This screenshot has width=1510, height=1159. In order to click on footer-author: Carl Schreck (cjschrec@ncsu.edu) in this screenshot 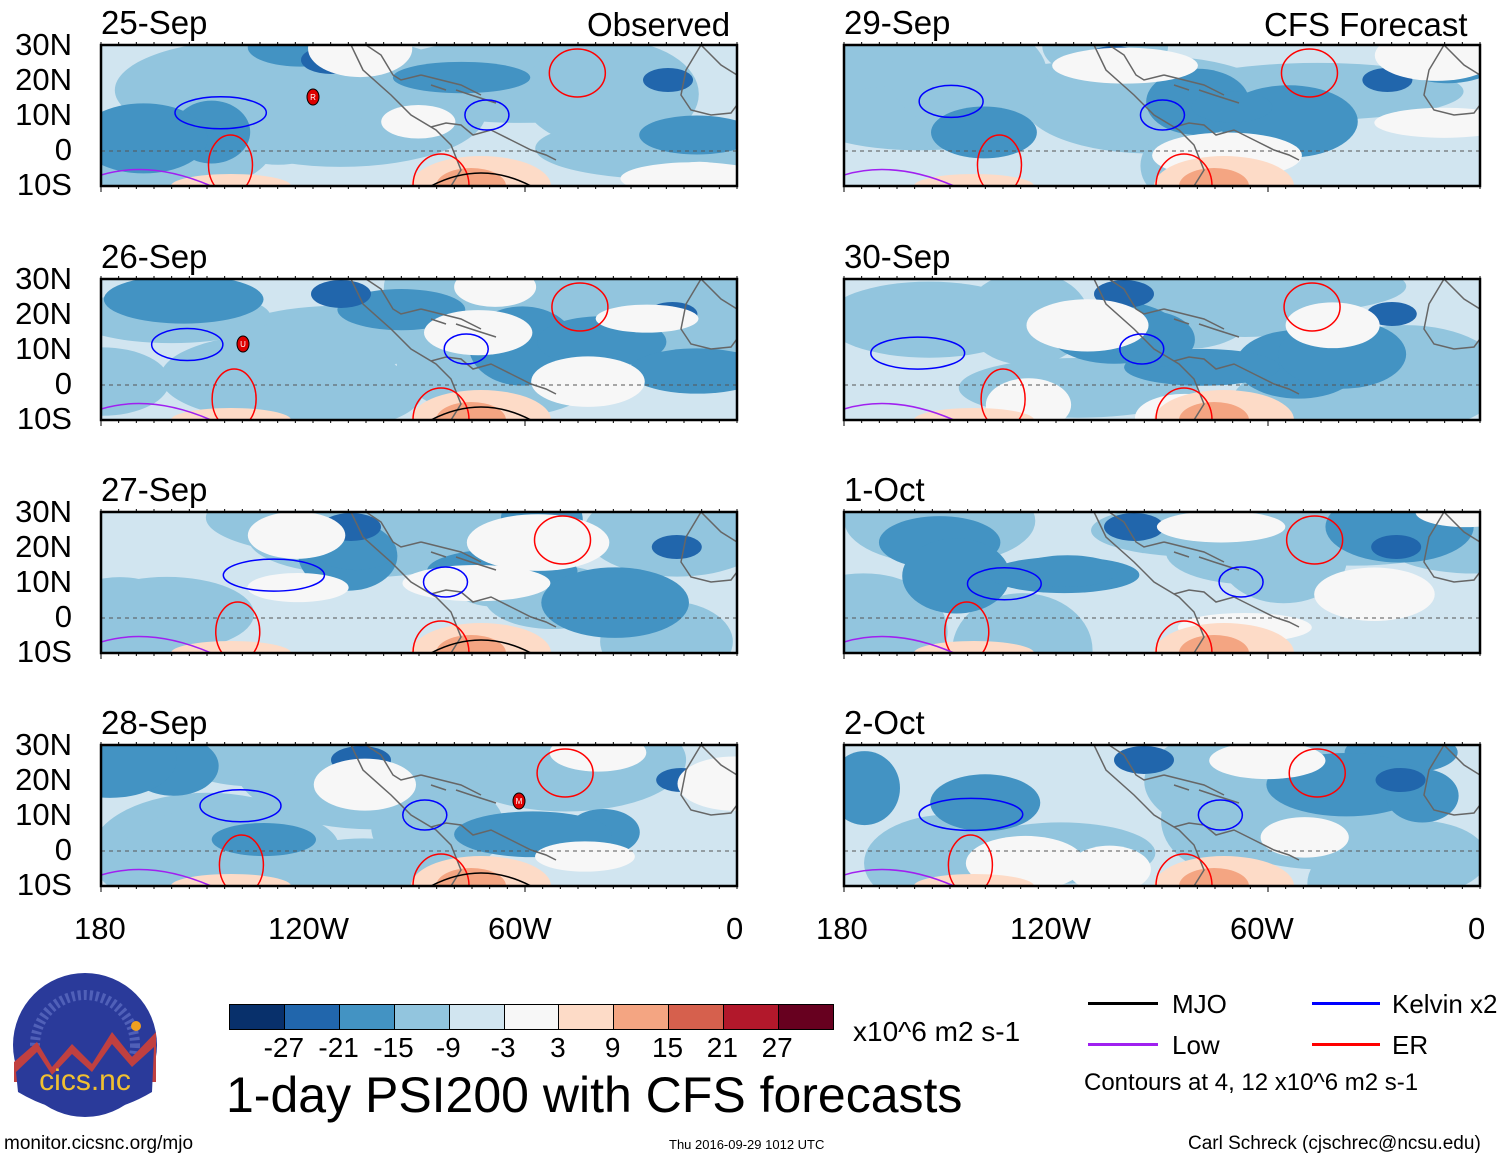, I will do `click(1334, 1143)`.